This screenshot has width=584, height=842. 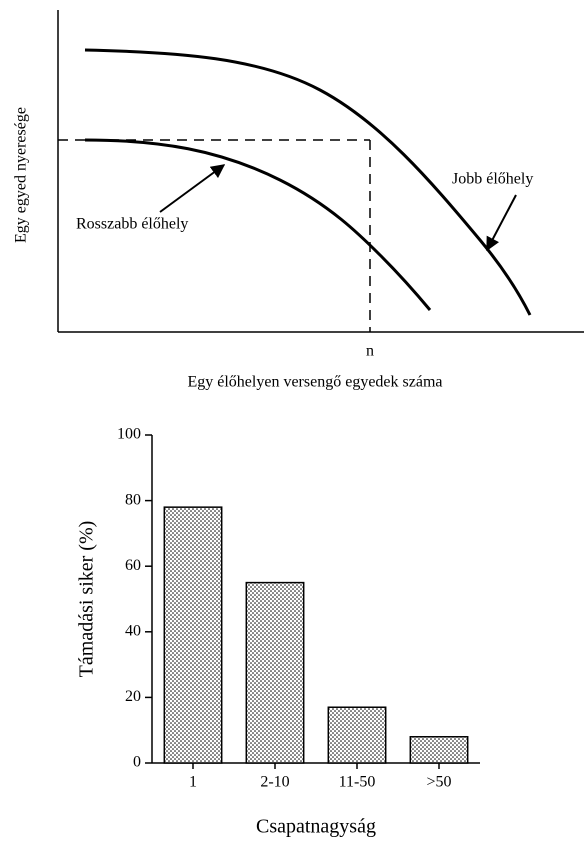 I want to click on annotation: Rosszabb élőhely, so click(x=132, y=224).